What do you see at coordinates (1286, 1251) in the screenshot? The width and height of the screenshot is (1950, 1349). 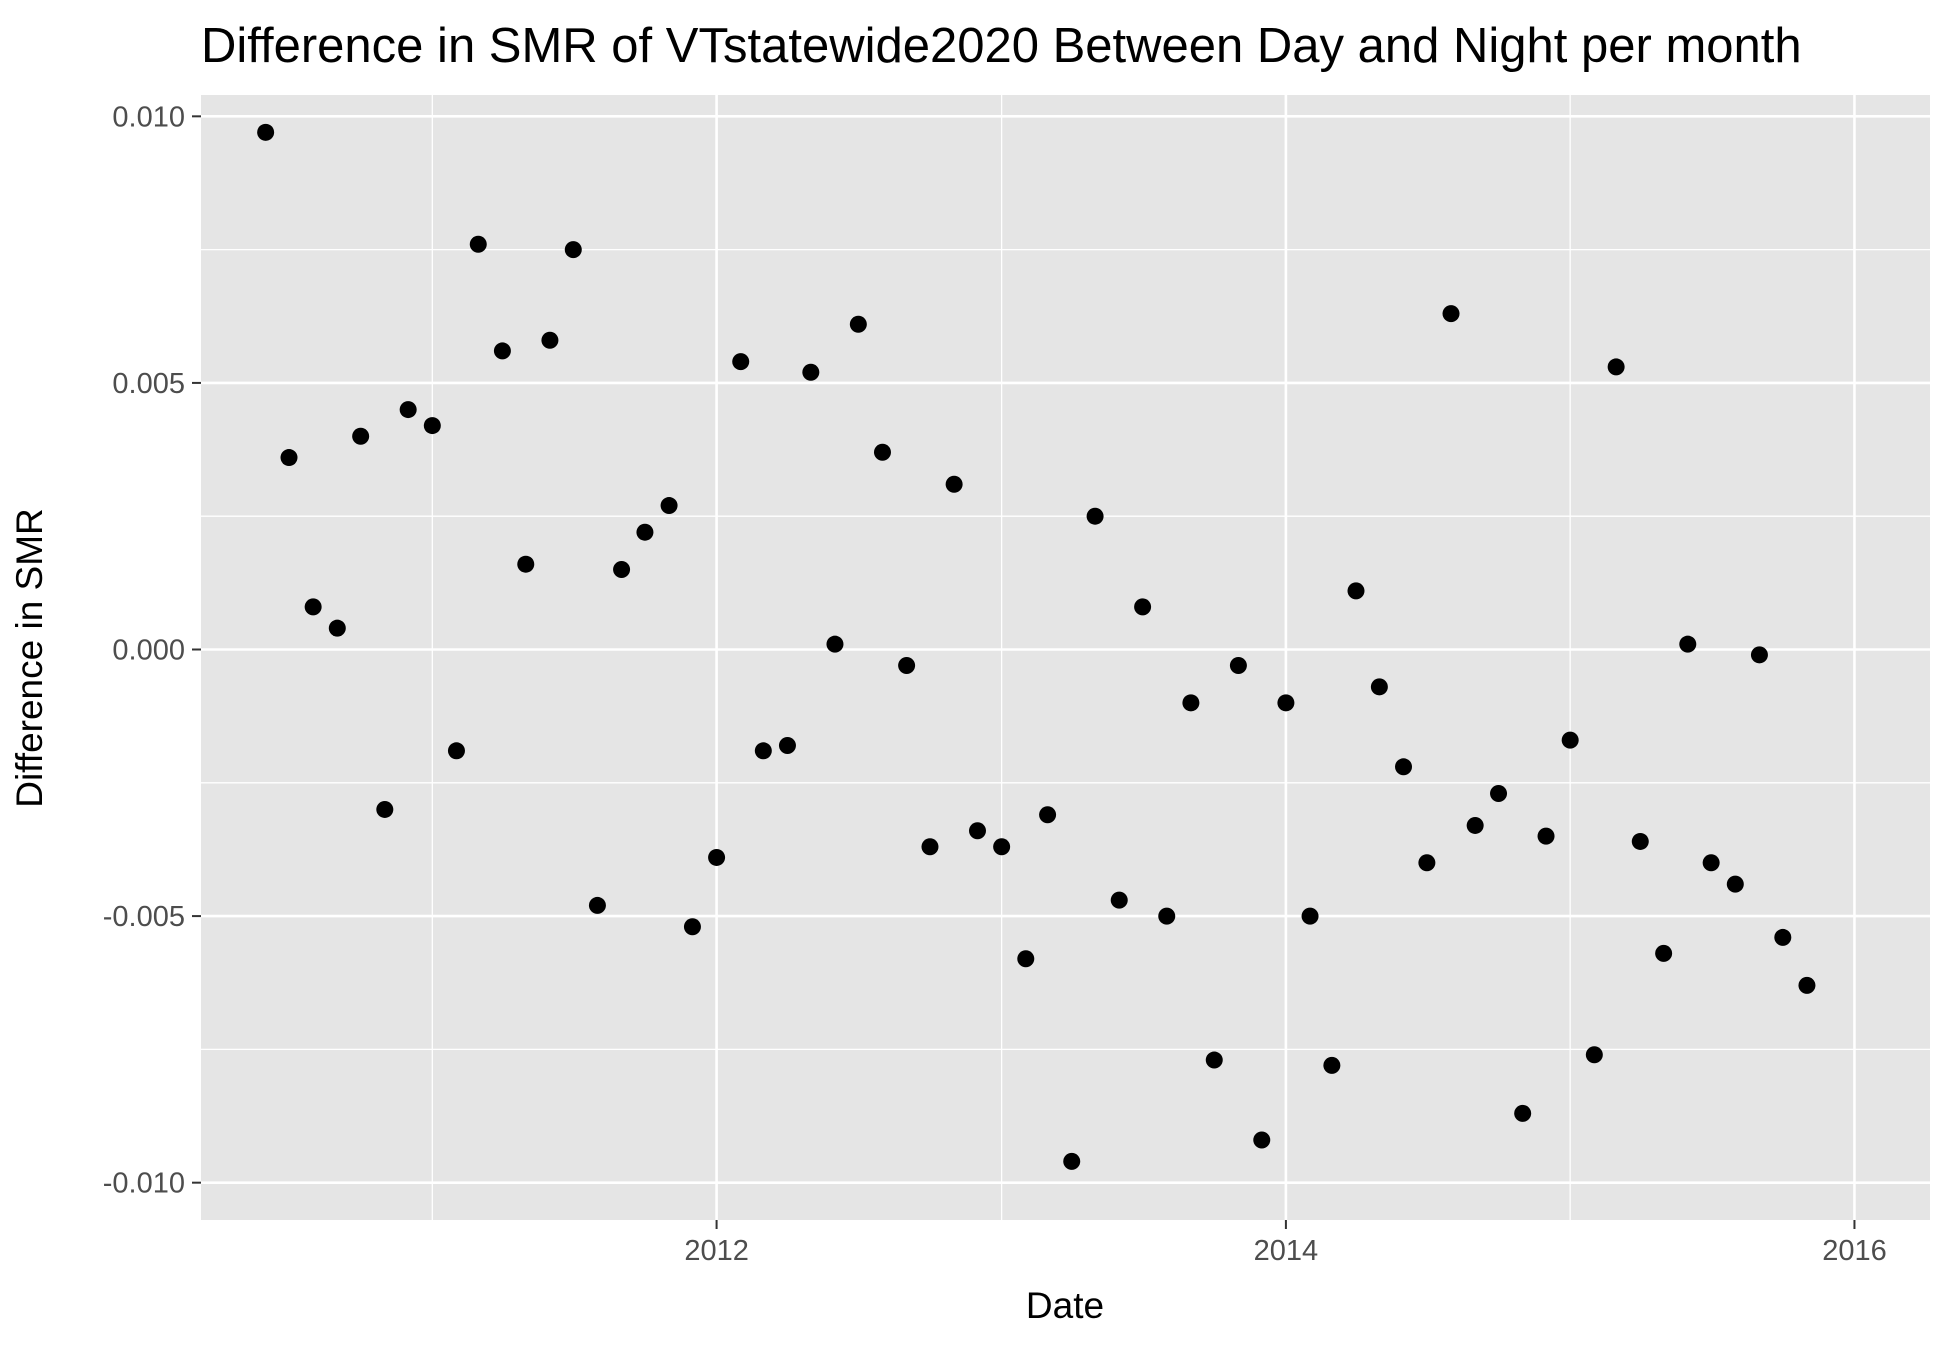 I see `x-tick-label: 2014` at bounding box center [1286, 1251].